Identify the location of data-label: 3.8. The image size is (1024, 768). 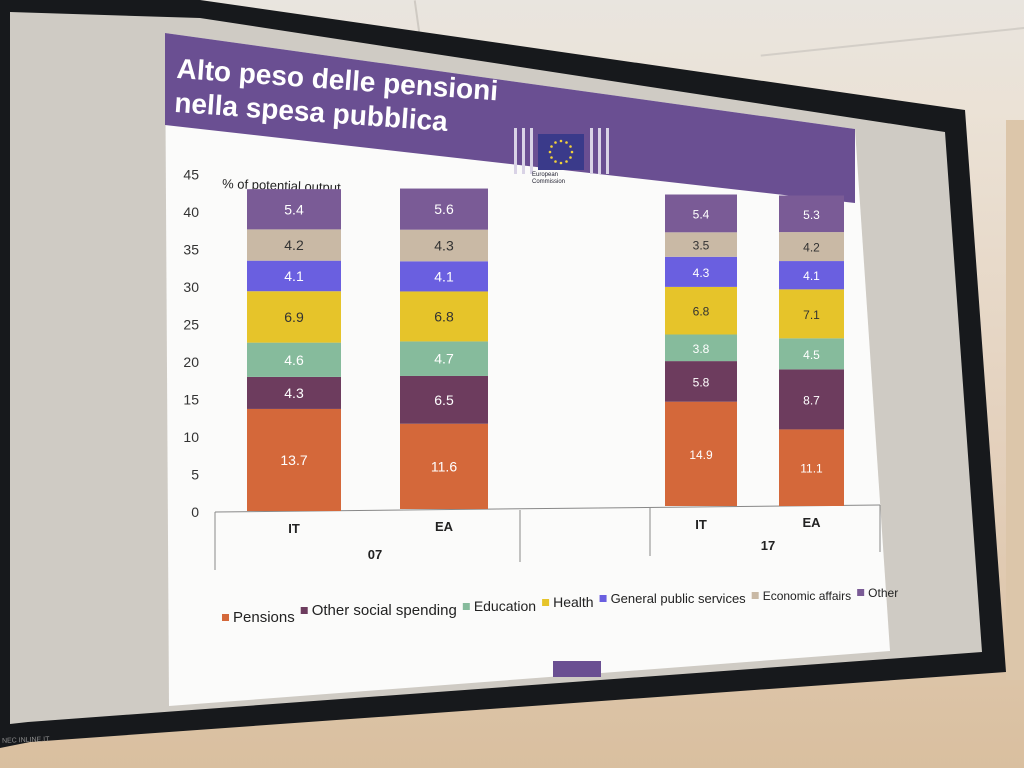
(701, 349).